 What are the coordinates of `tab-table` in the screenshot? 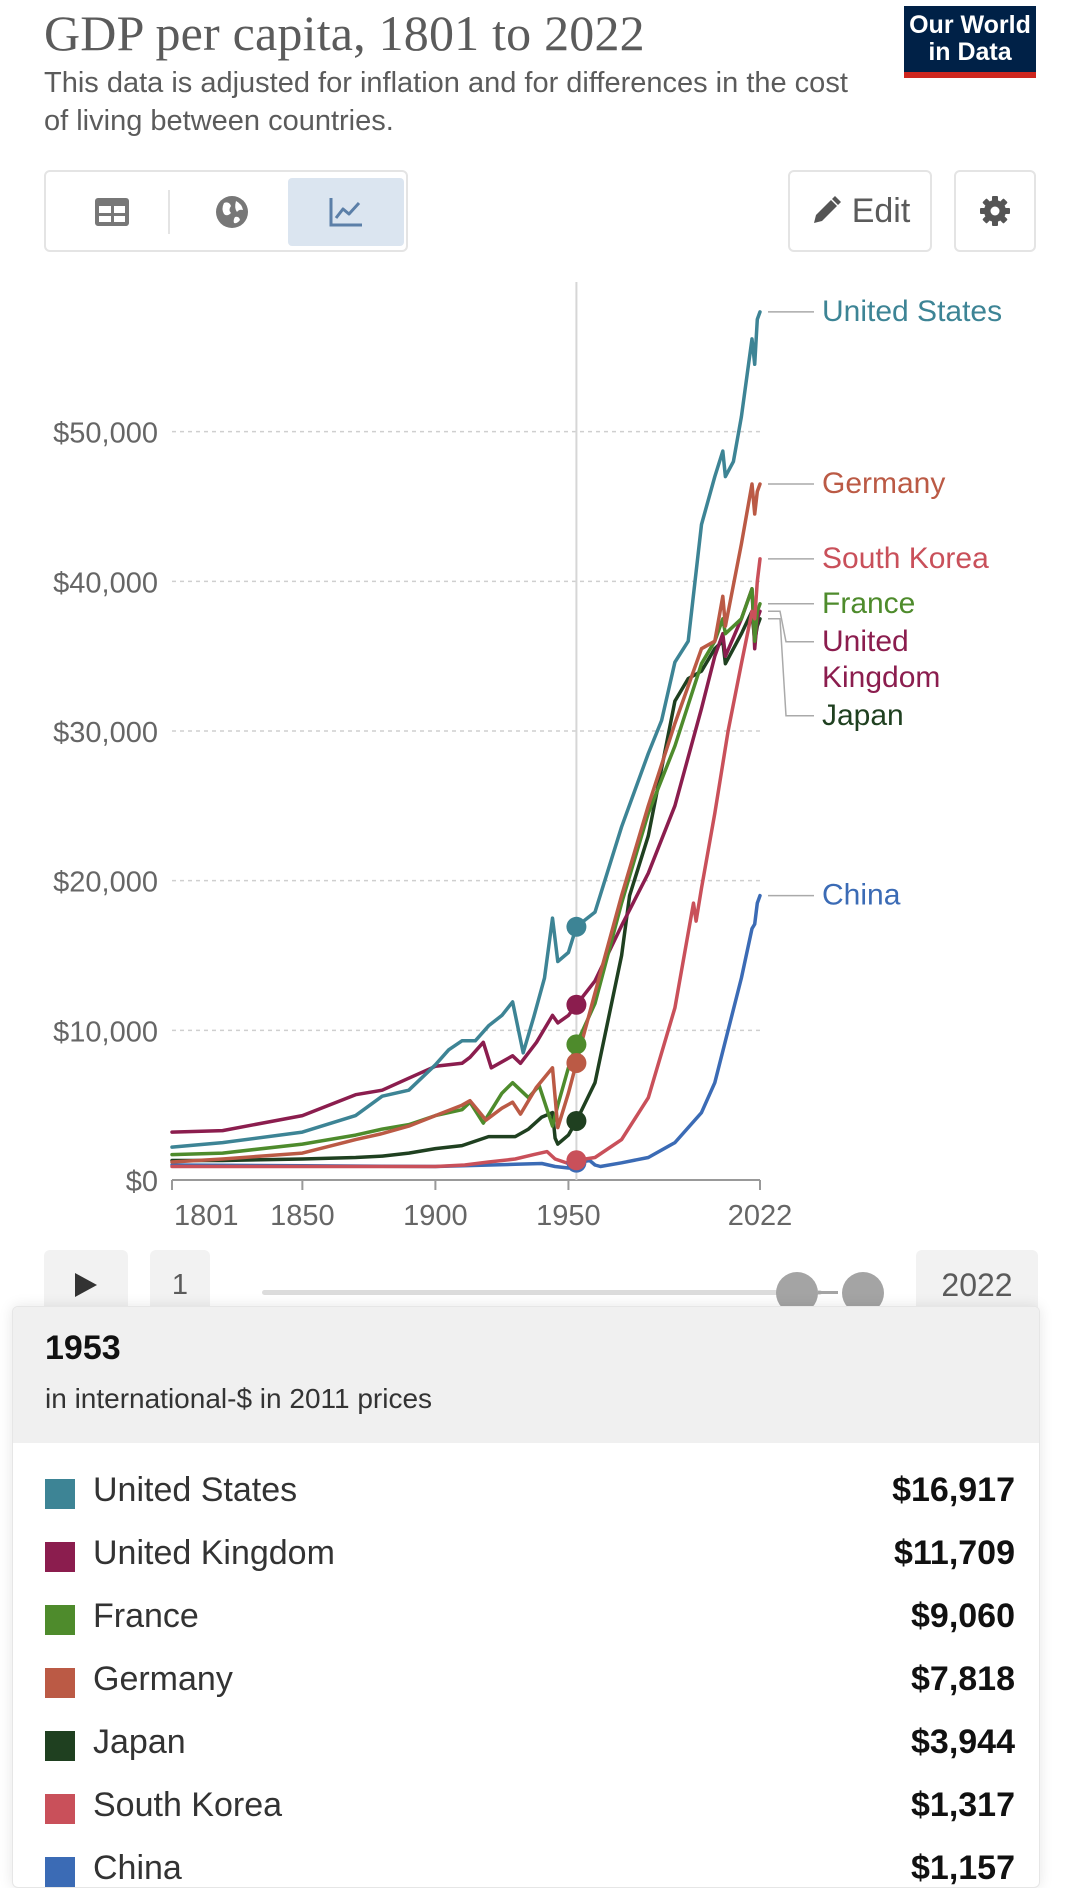 It's located at (112, 212).